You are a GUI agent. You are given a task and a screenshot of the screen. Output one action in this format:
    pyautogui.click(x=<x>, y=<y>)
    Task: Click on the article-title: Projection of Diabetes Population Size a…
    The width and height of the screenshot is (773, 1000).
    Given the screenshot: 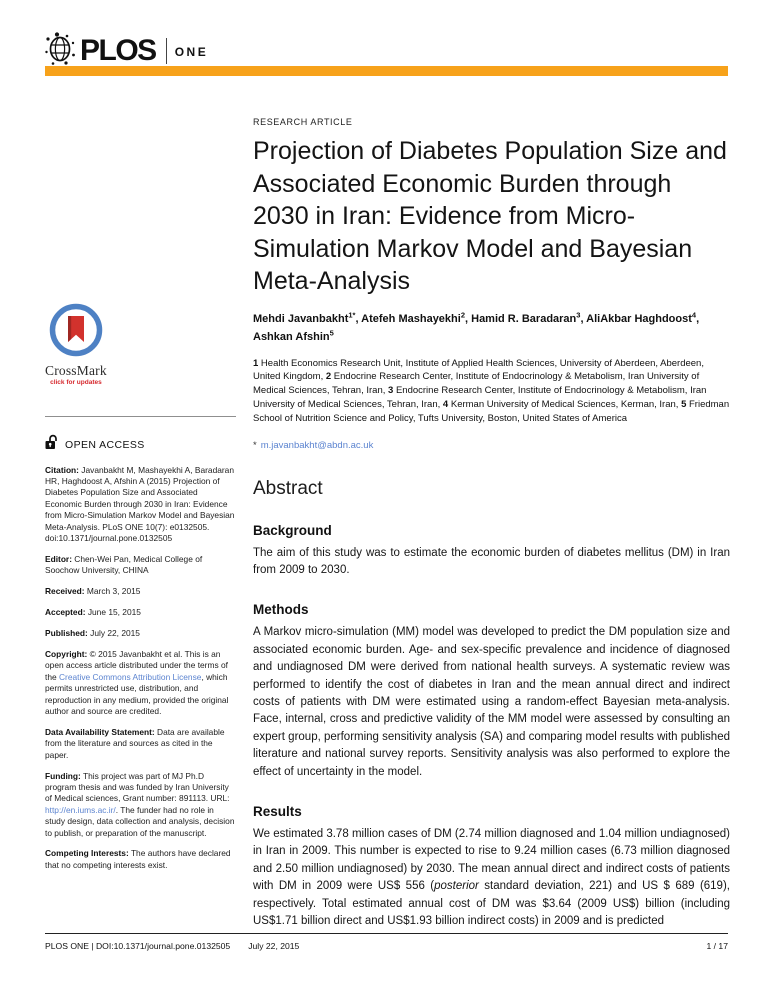 What is the action you would take?
    pyautogui.click(x=490, y=216)
    